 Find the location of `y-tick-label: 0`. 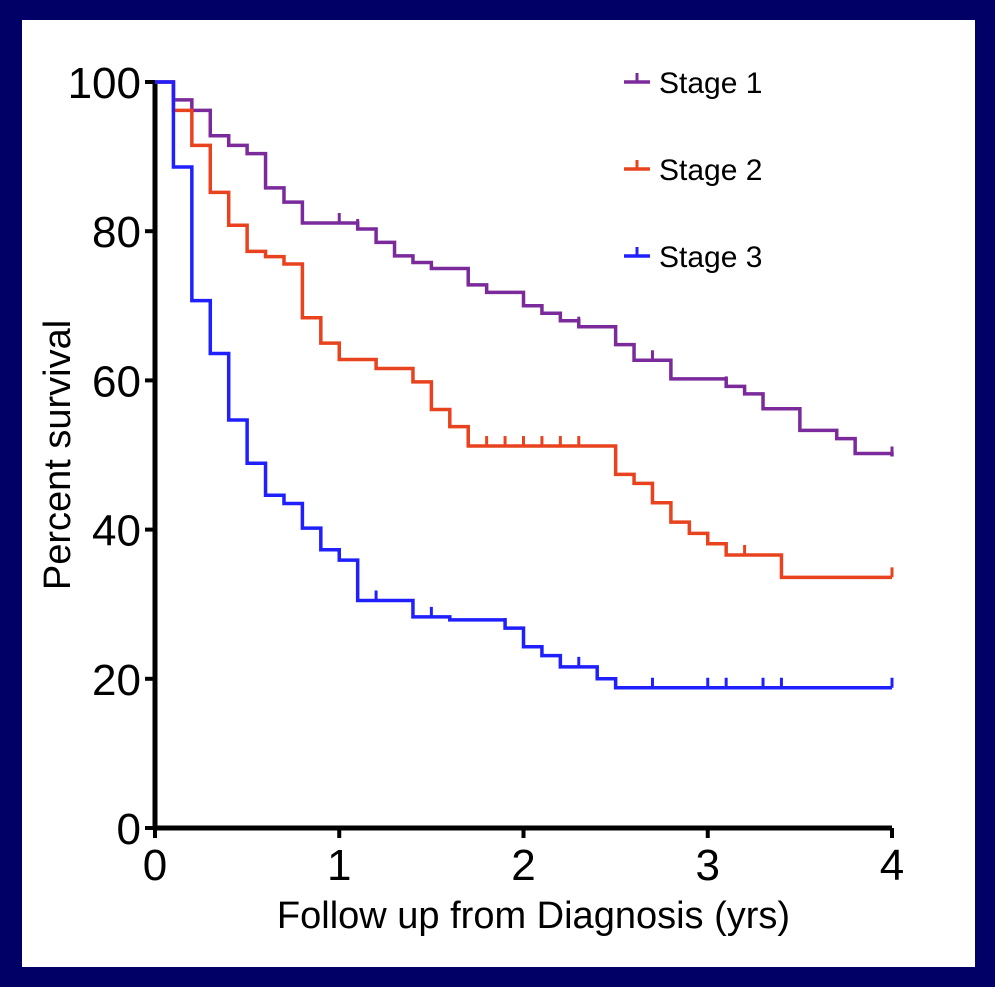

y-tick-label: 0 is located at coordinates (129, 829).